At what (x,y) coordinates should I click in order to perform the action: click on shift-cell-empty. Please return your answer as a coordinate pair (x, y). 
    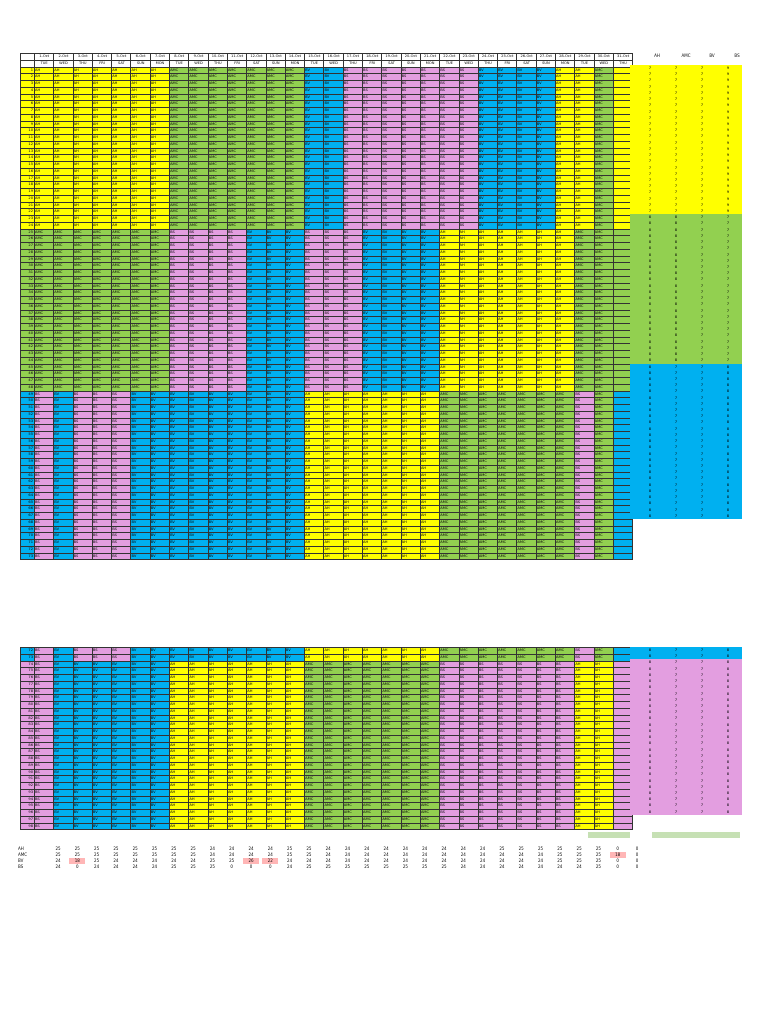
    Looking at the image, I should click on (623, 826).